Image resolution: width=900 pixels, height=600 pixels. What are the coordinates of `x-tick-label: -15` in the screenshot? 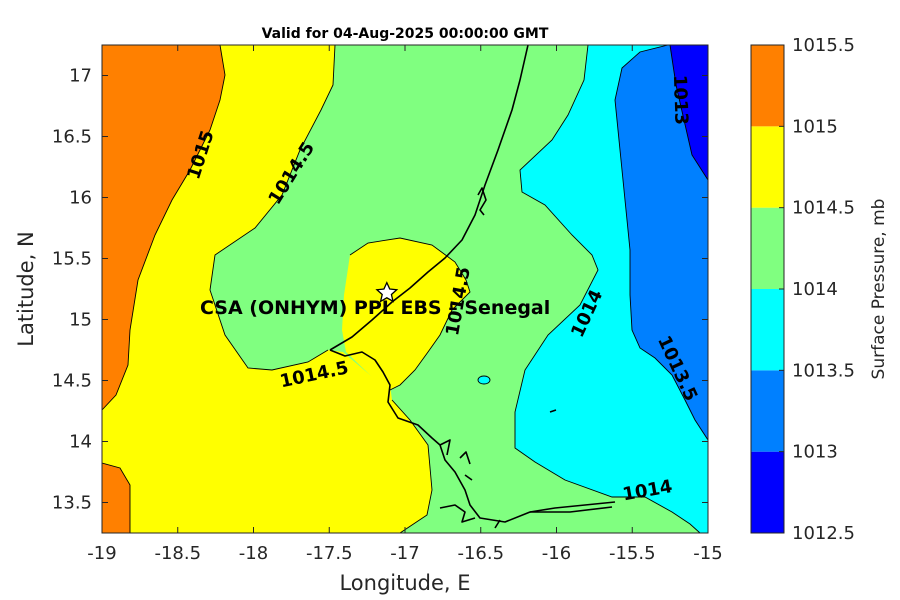 It's located at (707, 553).